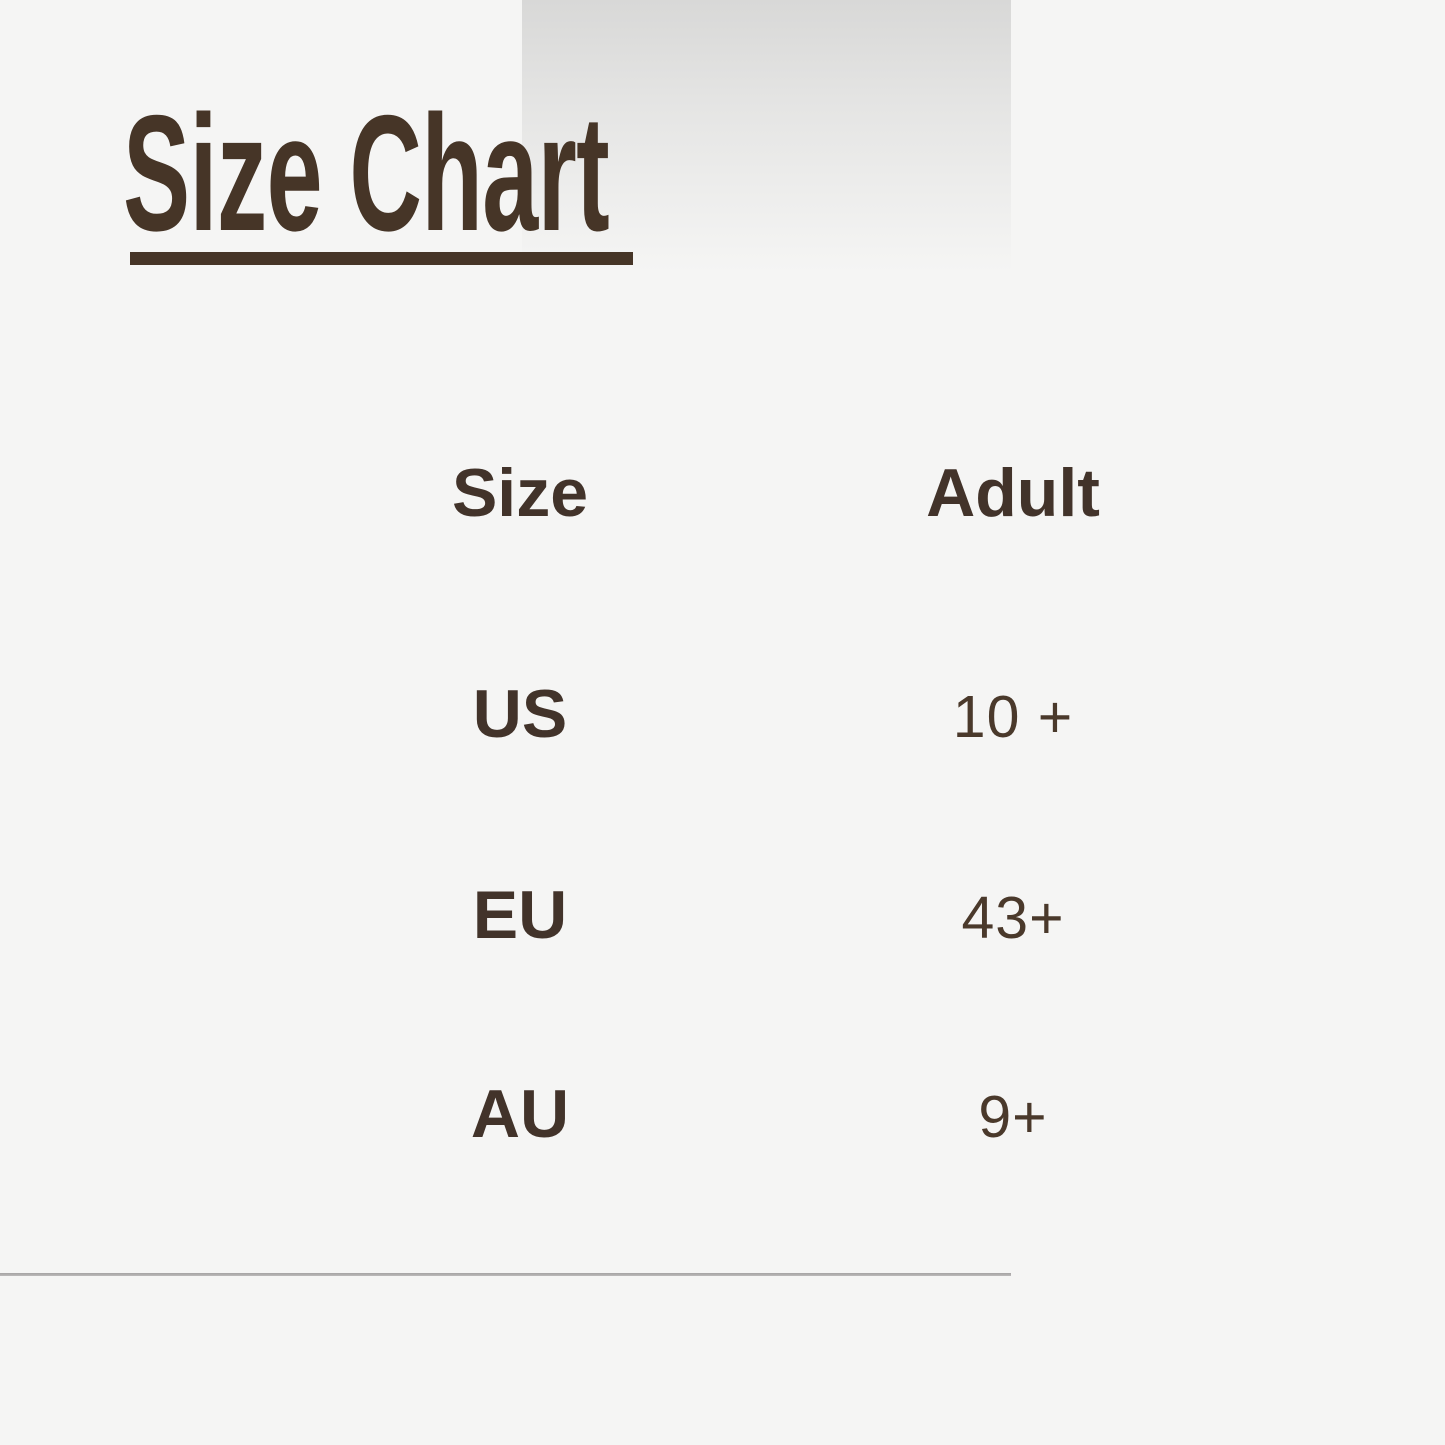 The height and width of the screenshot is (1445, 1445). What do you see at coordinates (722, 496) in the screenshot?
I see `table-header-row: Size Adult` at bounding box center [722, 496].